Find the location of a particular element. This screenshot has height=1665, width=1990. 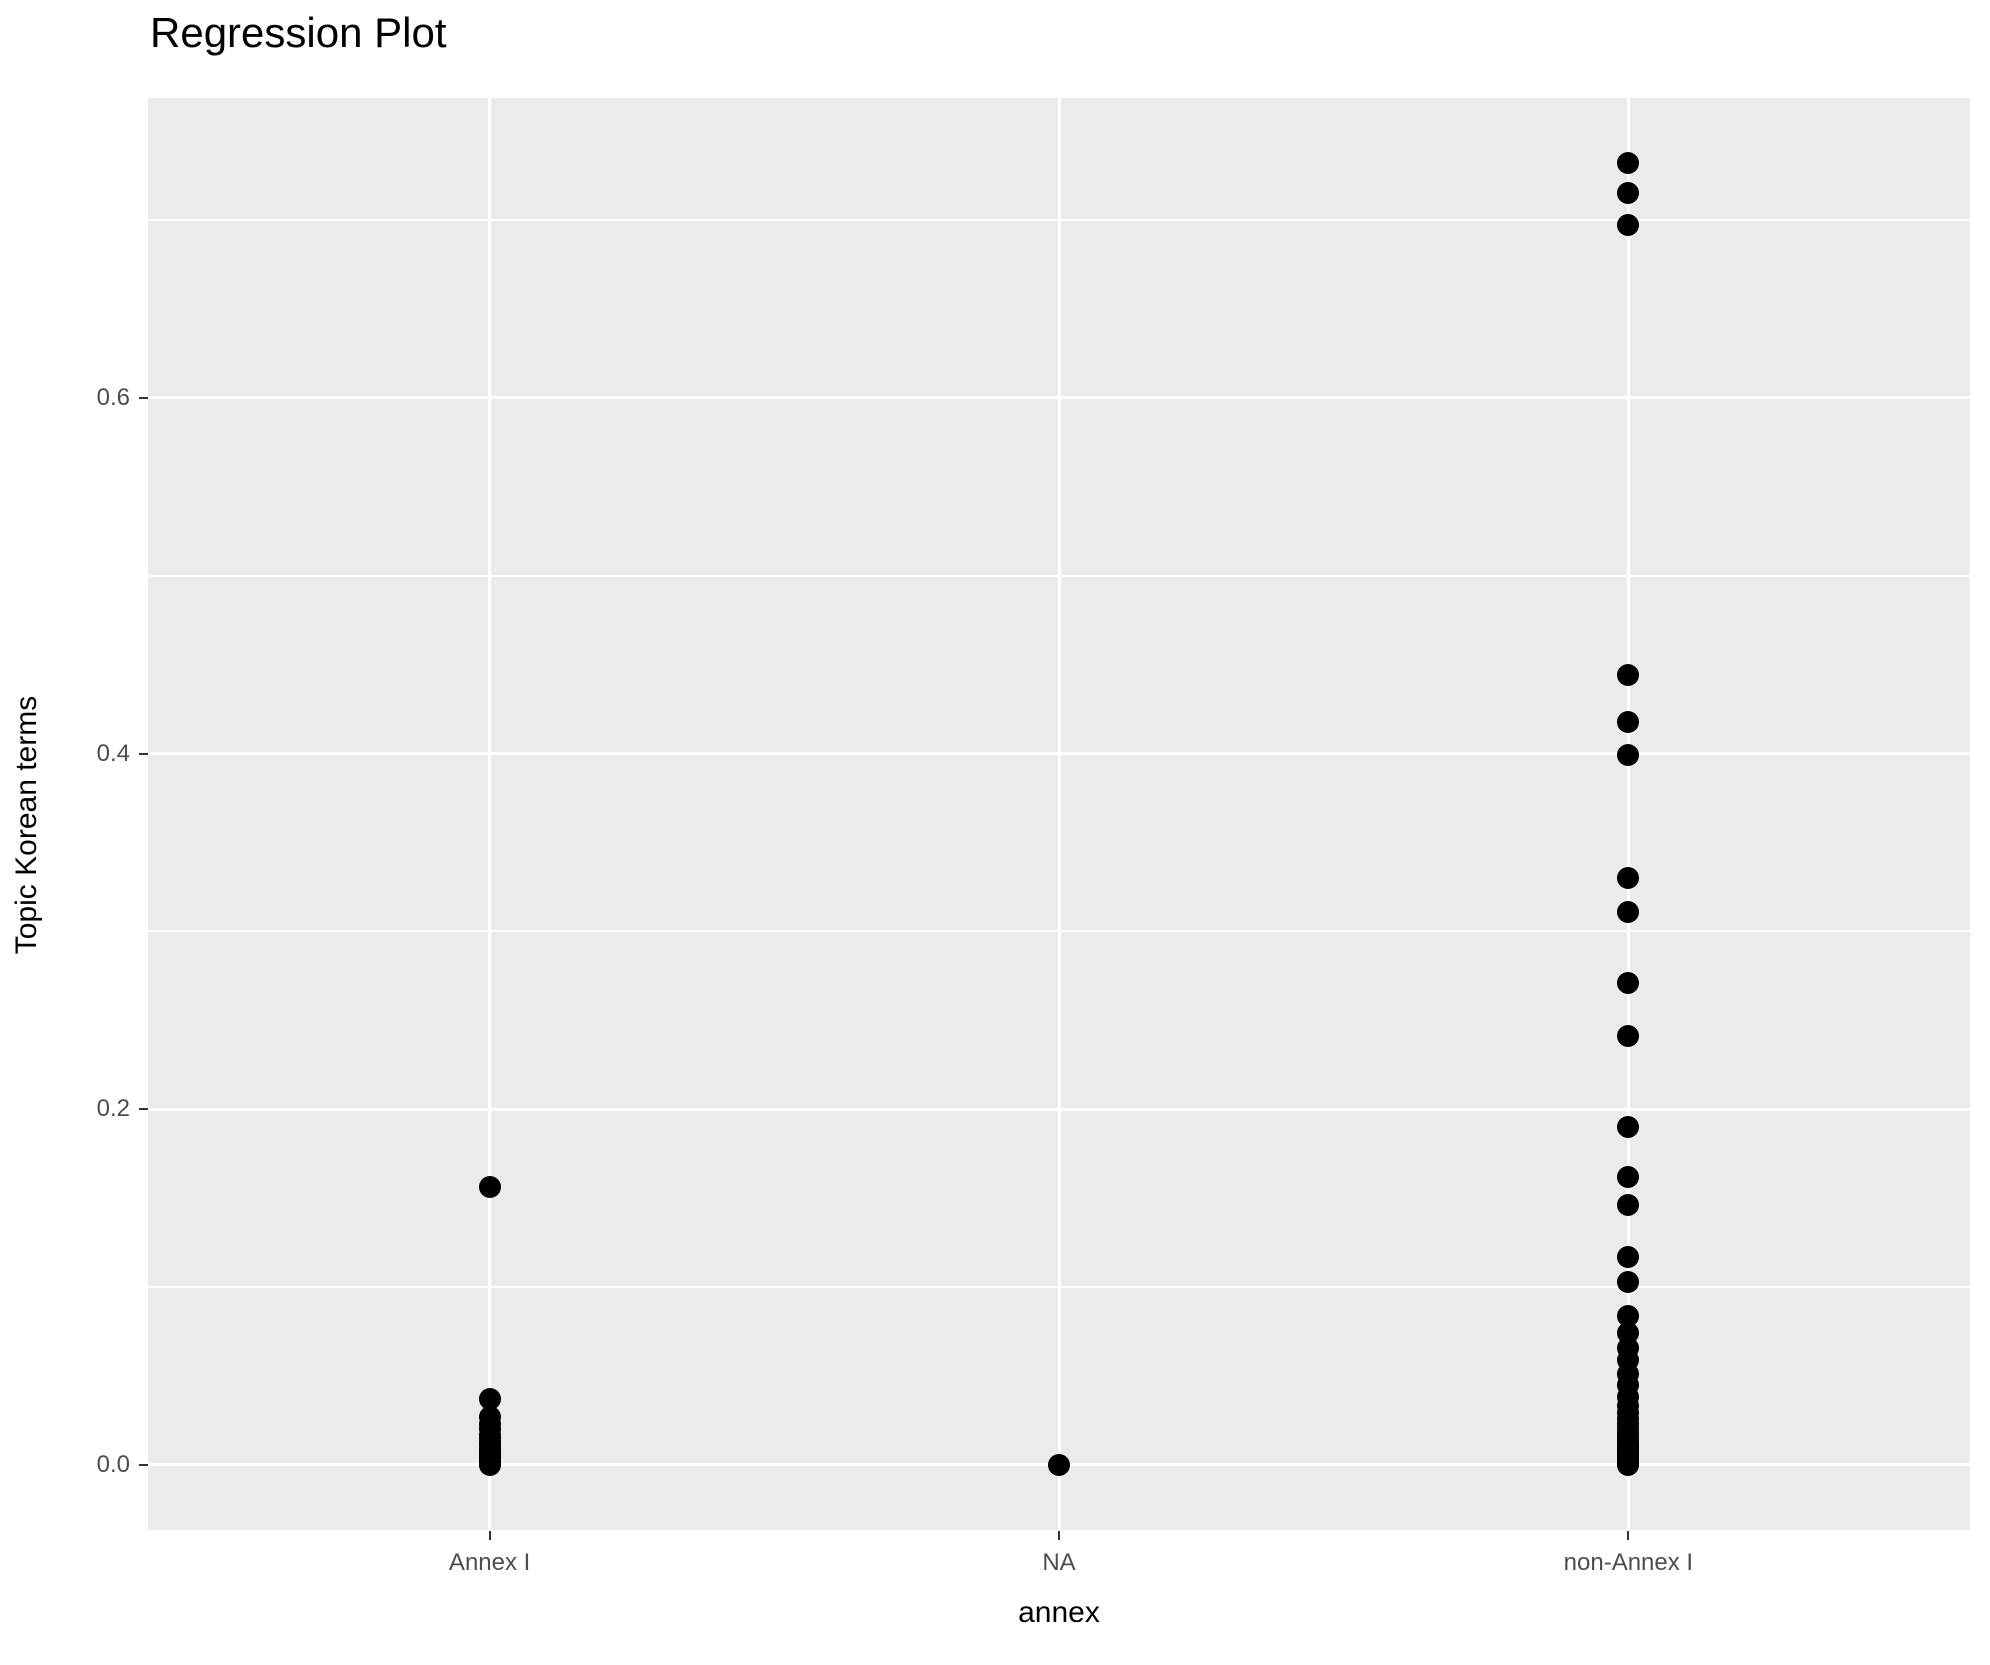

y-axis-title: Topic Korean terms is located at coordinates (26, 825).